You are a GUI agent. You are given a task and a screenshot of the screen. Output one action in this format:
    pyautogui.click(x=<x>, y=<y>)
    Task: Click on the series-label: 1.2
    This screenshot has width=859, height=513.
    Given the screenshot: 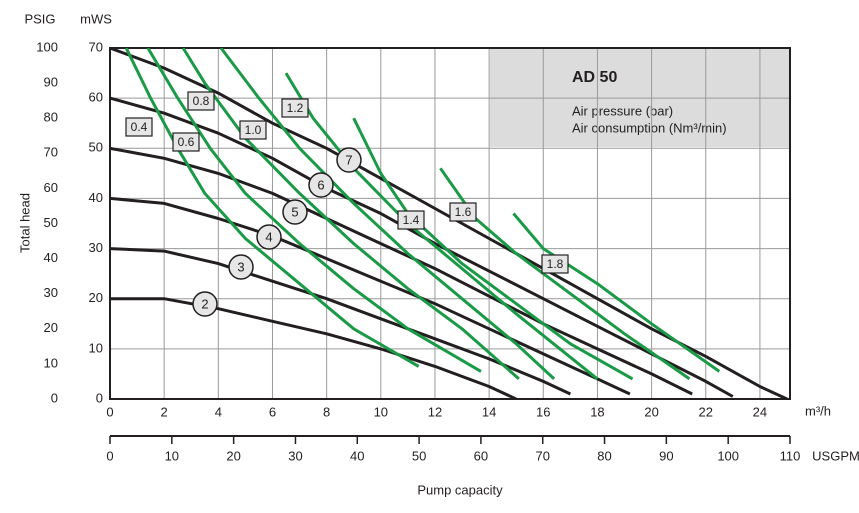 What is the action you would take?
    pyautogui.click(x=295, y=108)
    